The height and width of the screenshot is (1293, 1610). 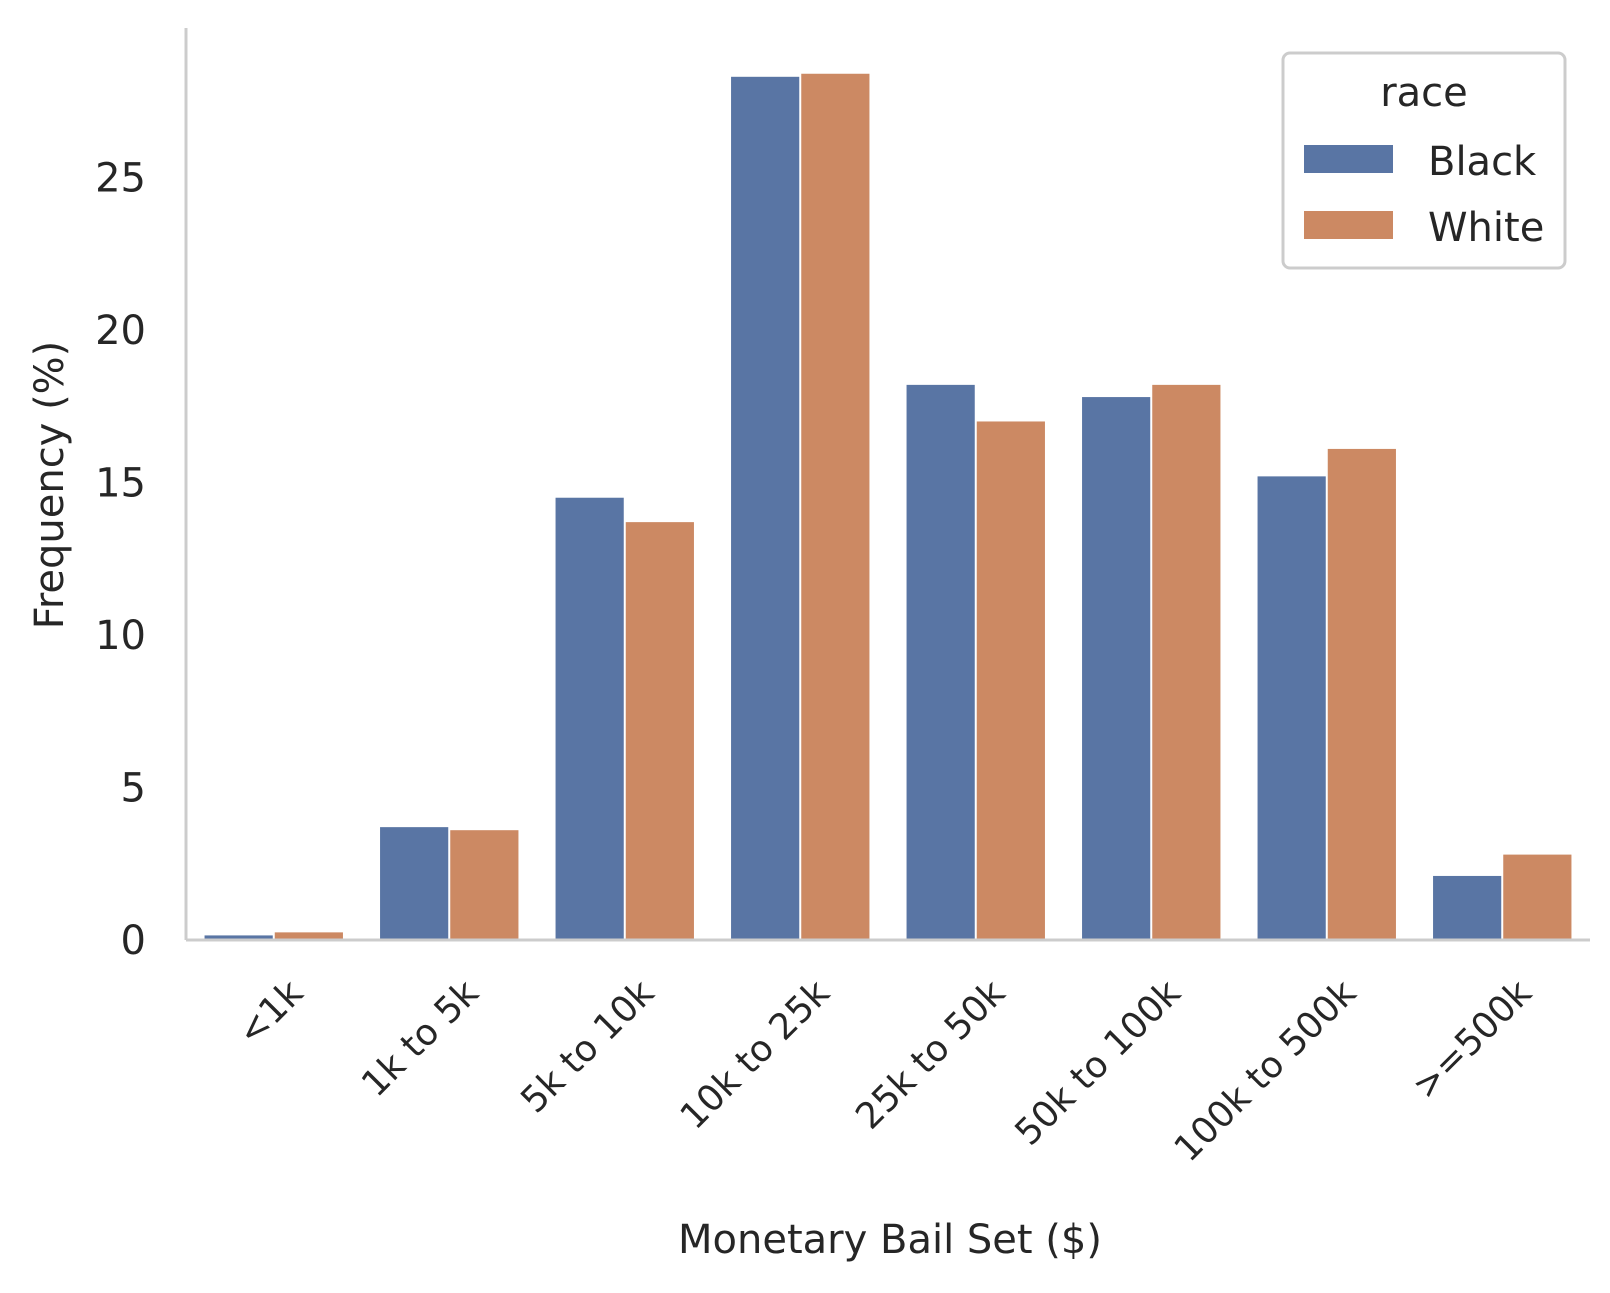 I want to click on x-tick-label: 50k to 100k, so click(x=1097, y=1062).